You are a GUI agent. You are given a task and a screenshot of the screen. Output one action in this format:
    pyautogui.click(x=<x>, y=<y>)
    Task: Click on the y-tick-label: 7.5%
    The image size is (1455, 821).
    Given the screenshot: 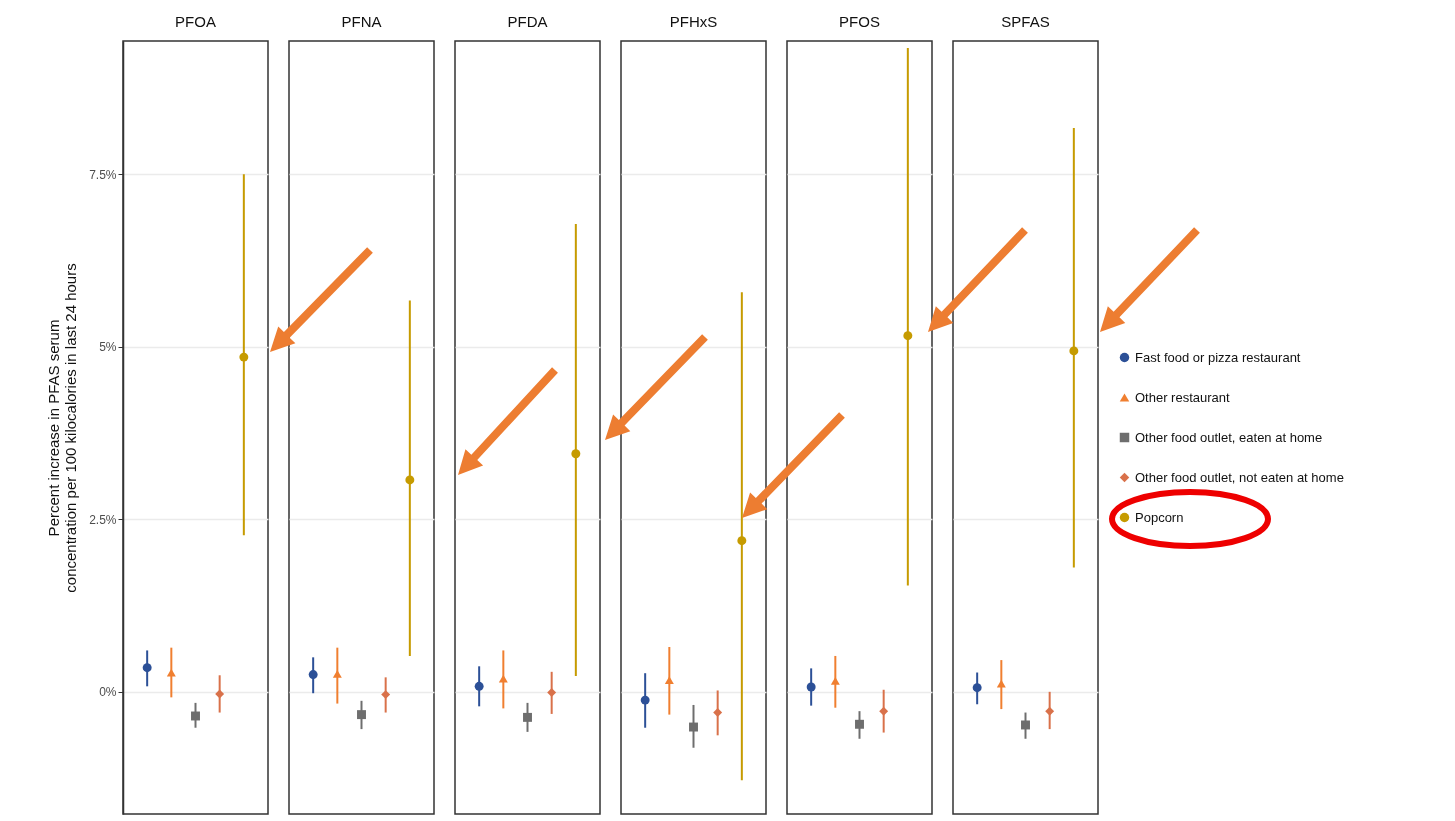 What is the action you would take?
    pyautogui.click(x=103, y=174)
    